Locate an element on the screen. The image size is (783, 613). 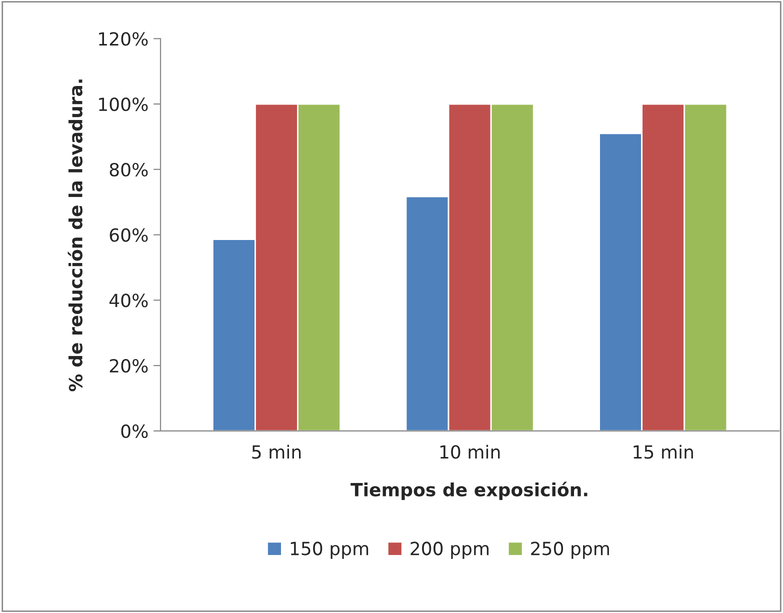
y-tick-label: 40% is located at coordinates (128, 301).